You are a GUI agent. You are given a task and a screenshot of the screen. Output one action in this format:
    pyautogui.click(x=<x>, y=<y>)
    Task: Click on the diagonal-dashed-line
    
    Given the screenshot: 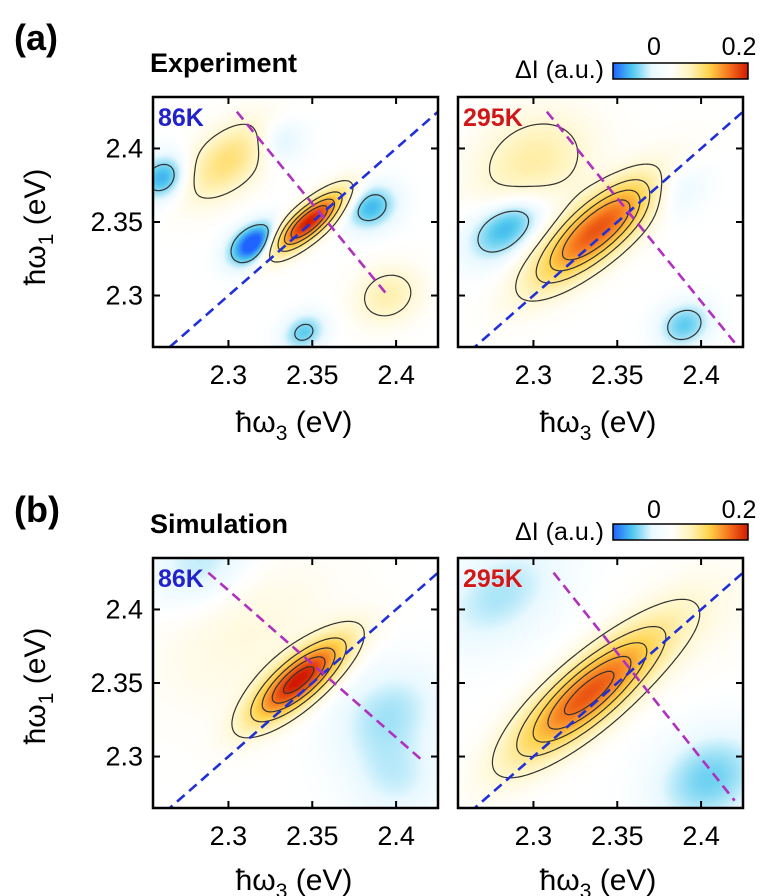 What is the action you would take?
    pyautogui.click(x=303, y=228)
    